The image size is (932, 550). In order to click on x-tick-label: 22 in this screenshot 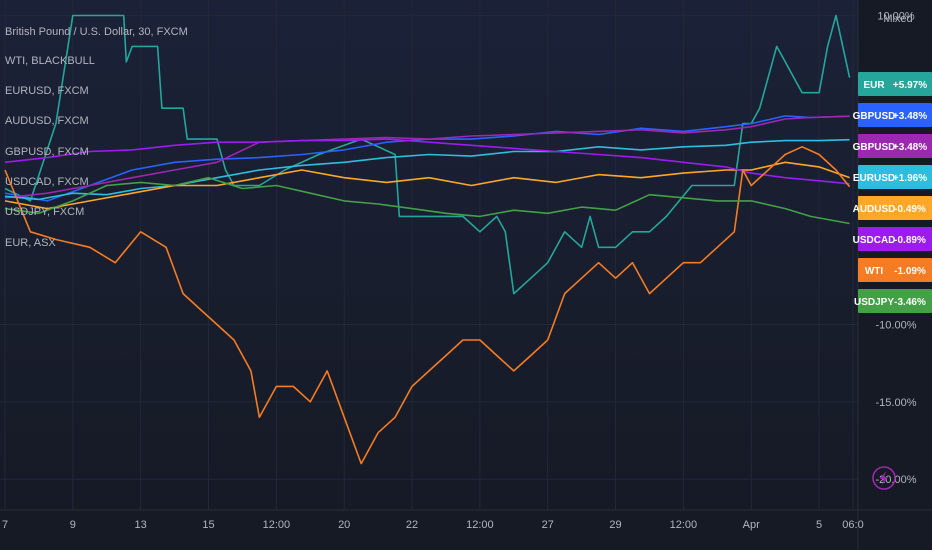, I will do `click(412, 525)`.